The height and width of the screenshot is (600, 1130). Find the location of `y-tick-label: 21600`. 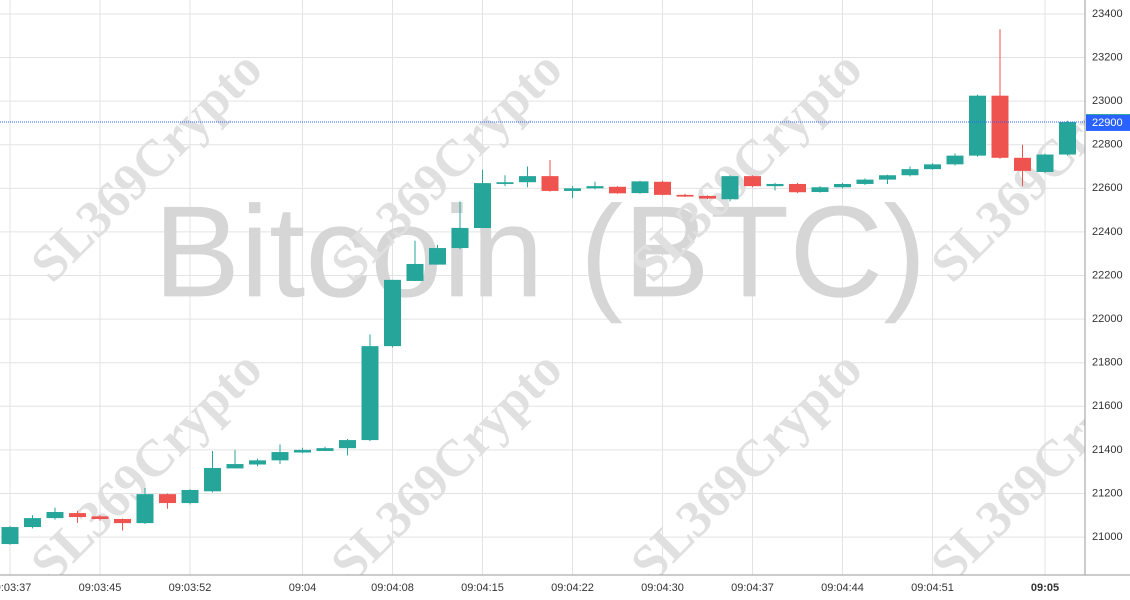

y-tick-label: 21600 is located at coordinates (1107, 406).